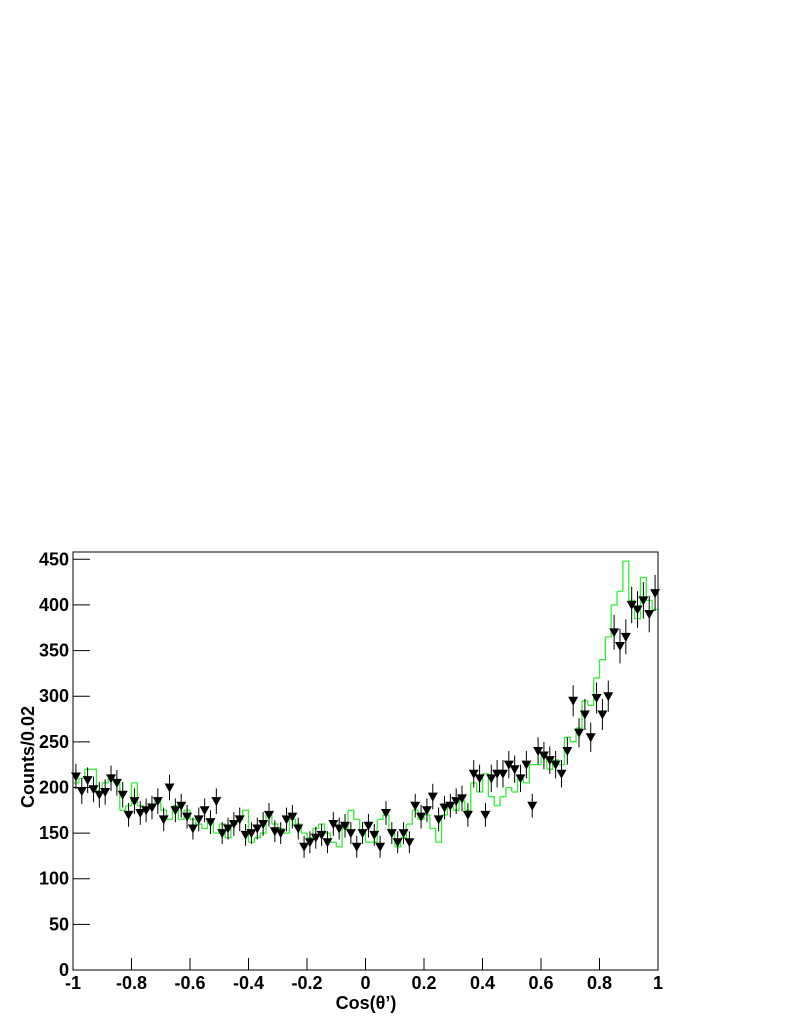  Describe the element at coordinates (131, 983) in the screenshot. I see `x-tick-label: -0.8` at that location.